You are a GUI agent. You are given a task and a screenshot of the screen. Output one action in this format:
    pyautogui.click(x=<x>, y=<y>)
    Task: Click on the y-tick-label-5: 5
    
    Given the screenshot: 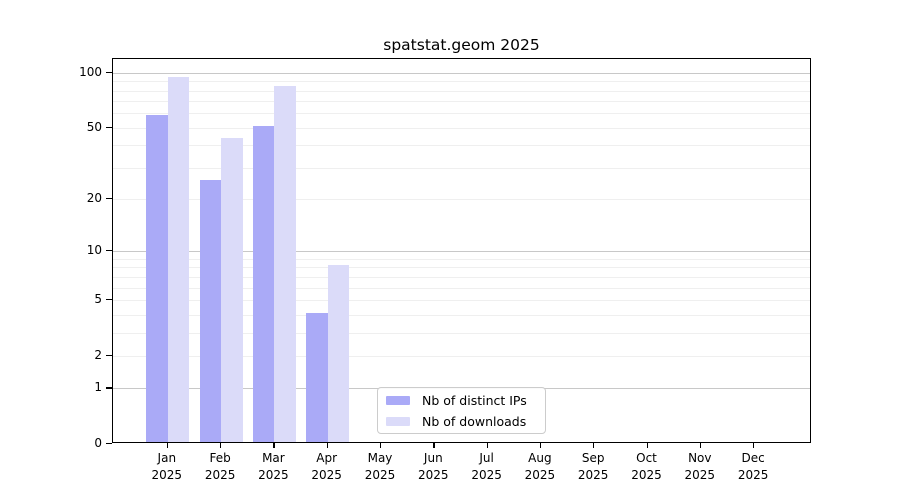 What is the action you would take?
    pyautogui.click(x=98, y=298)
    